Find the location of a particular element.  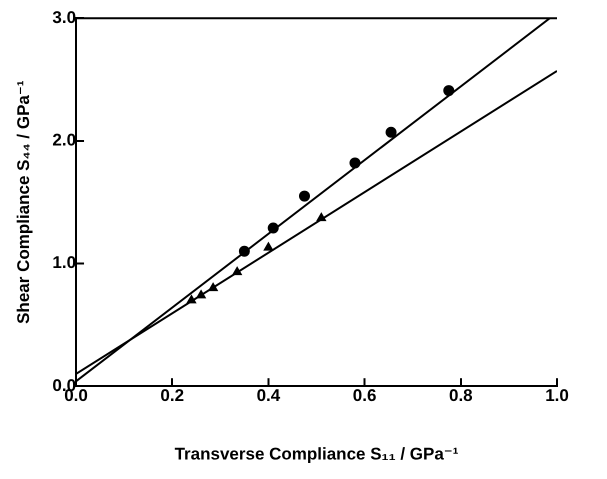

x-tick-label: 1.0 is located at coordinates (557, 396).